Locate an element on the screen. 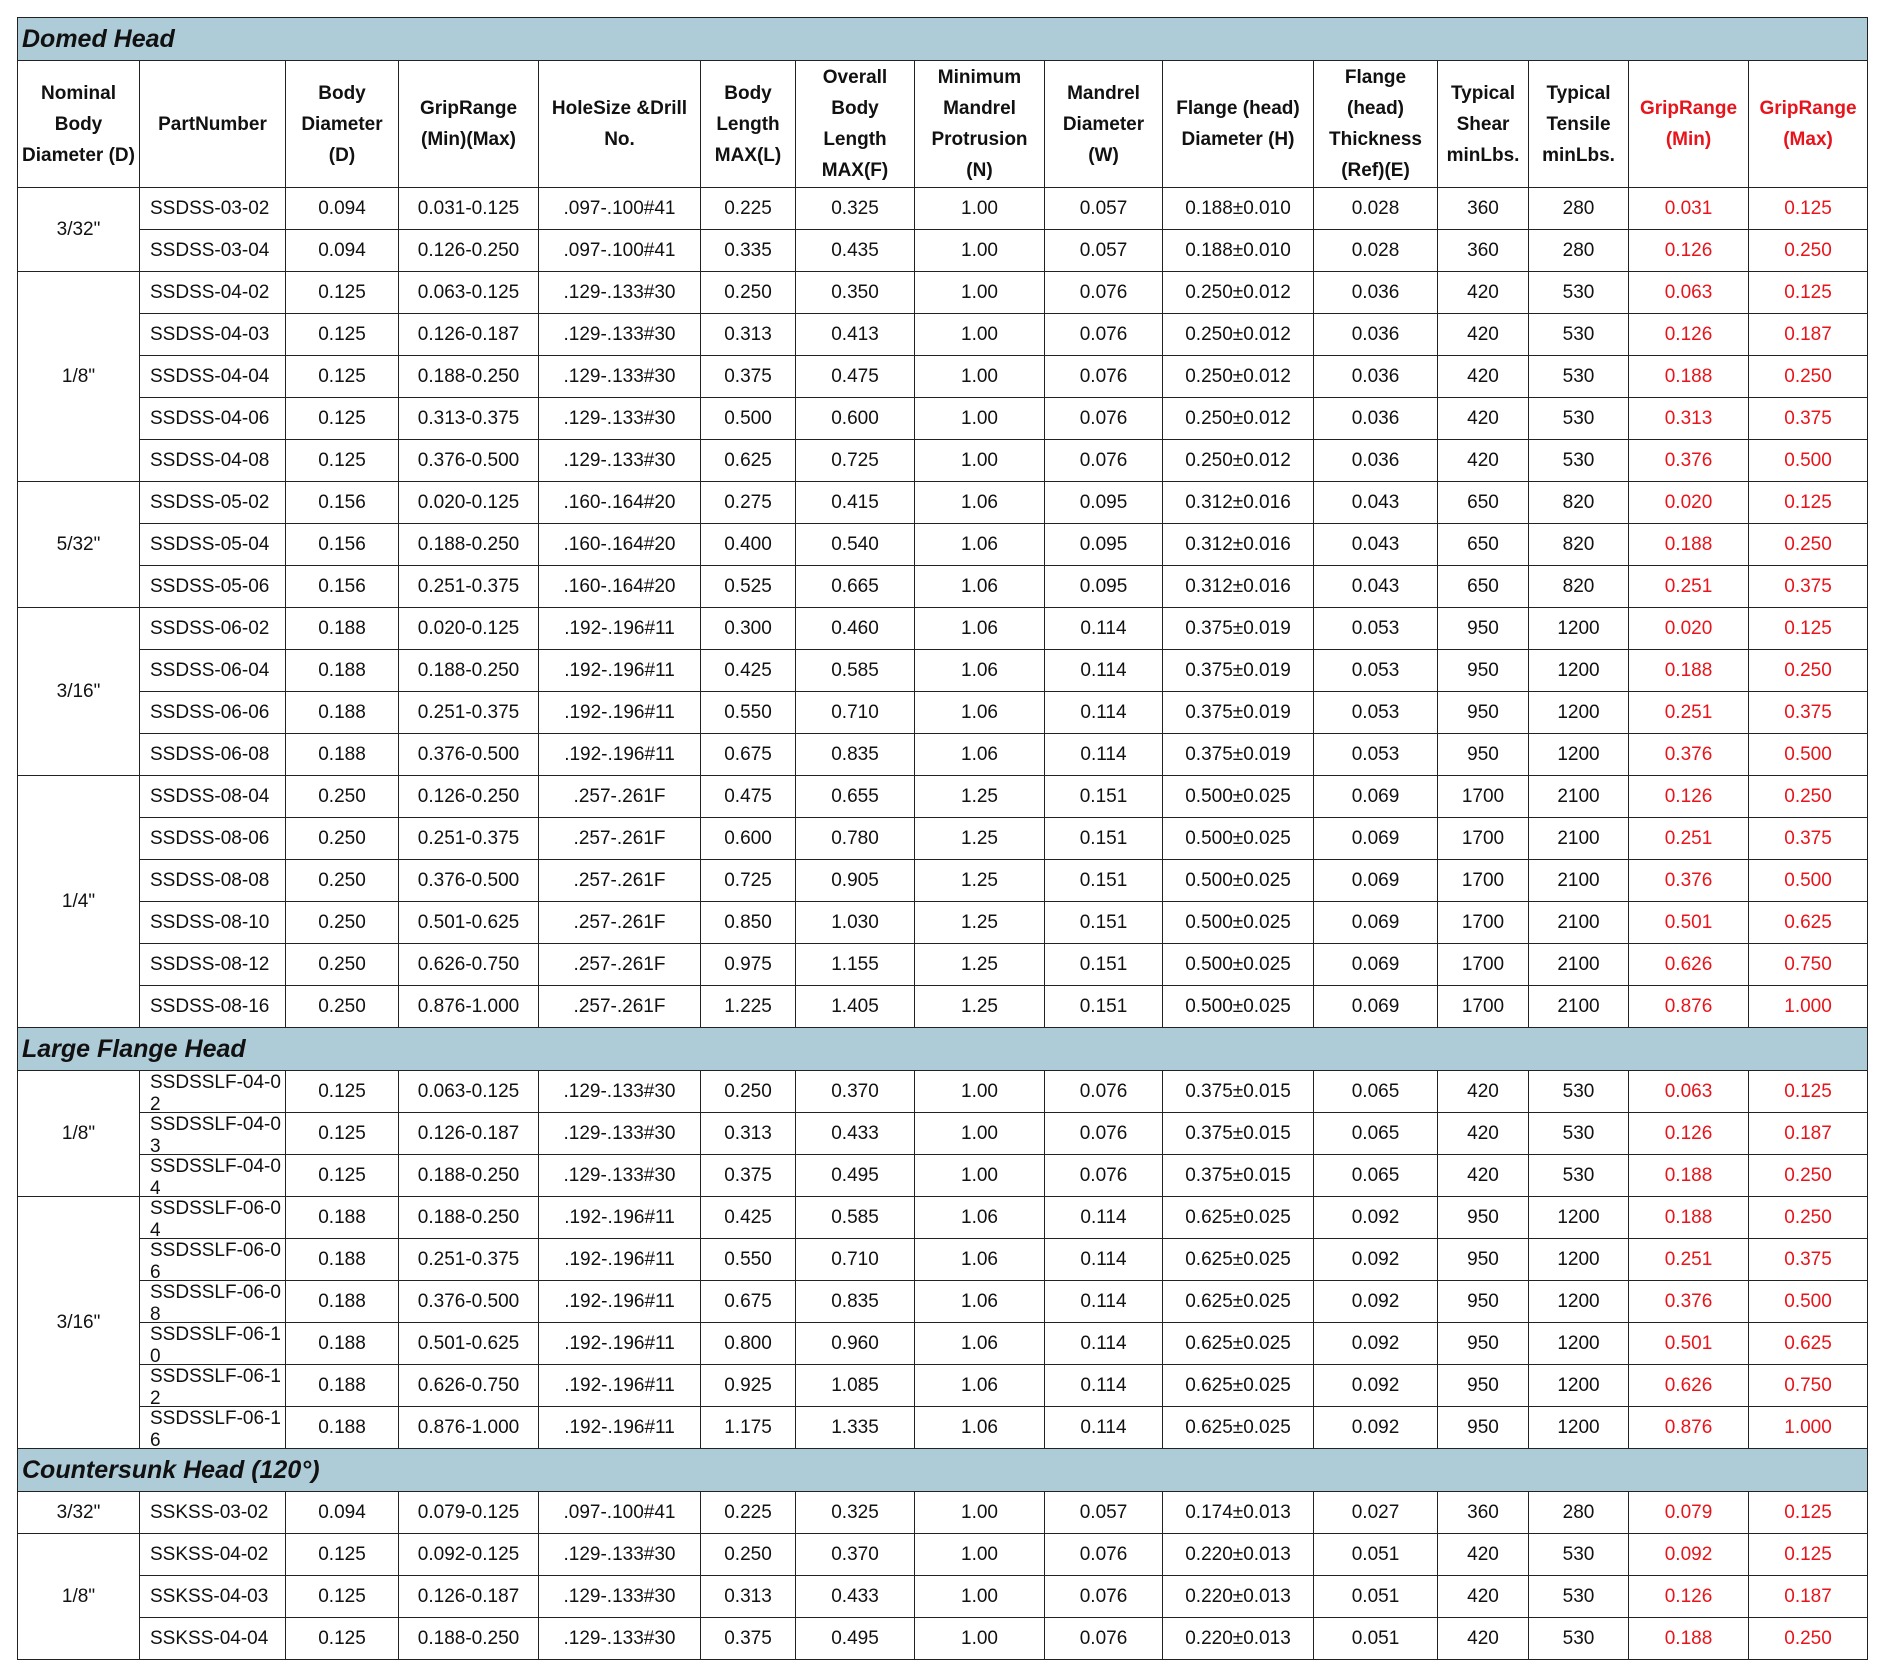 The width and height of the screenshot is (1881, 1676). column-header: Typical Tensile minLbs. is located at coordinates (1578, 124).